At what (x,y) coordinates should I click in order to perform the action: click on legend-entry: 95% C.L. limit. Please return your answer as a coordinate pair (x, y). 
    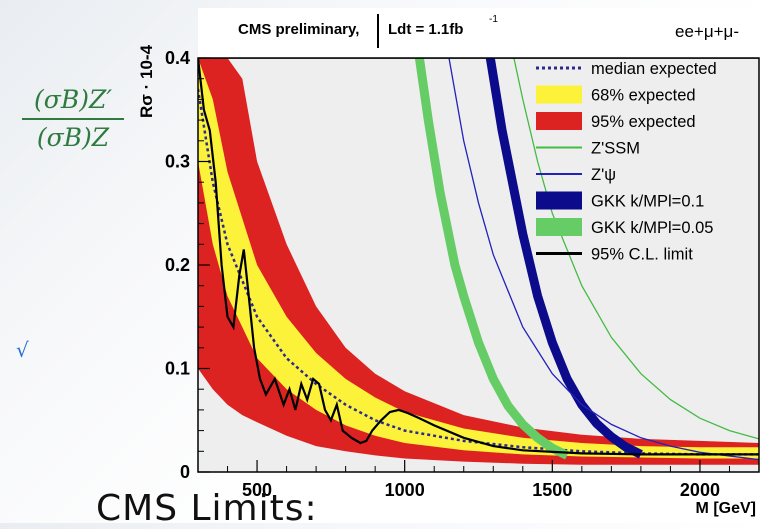
    Looking at the image, I should click on (614, 255).